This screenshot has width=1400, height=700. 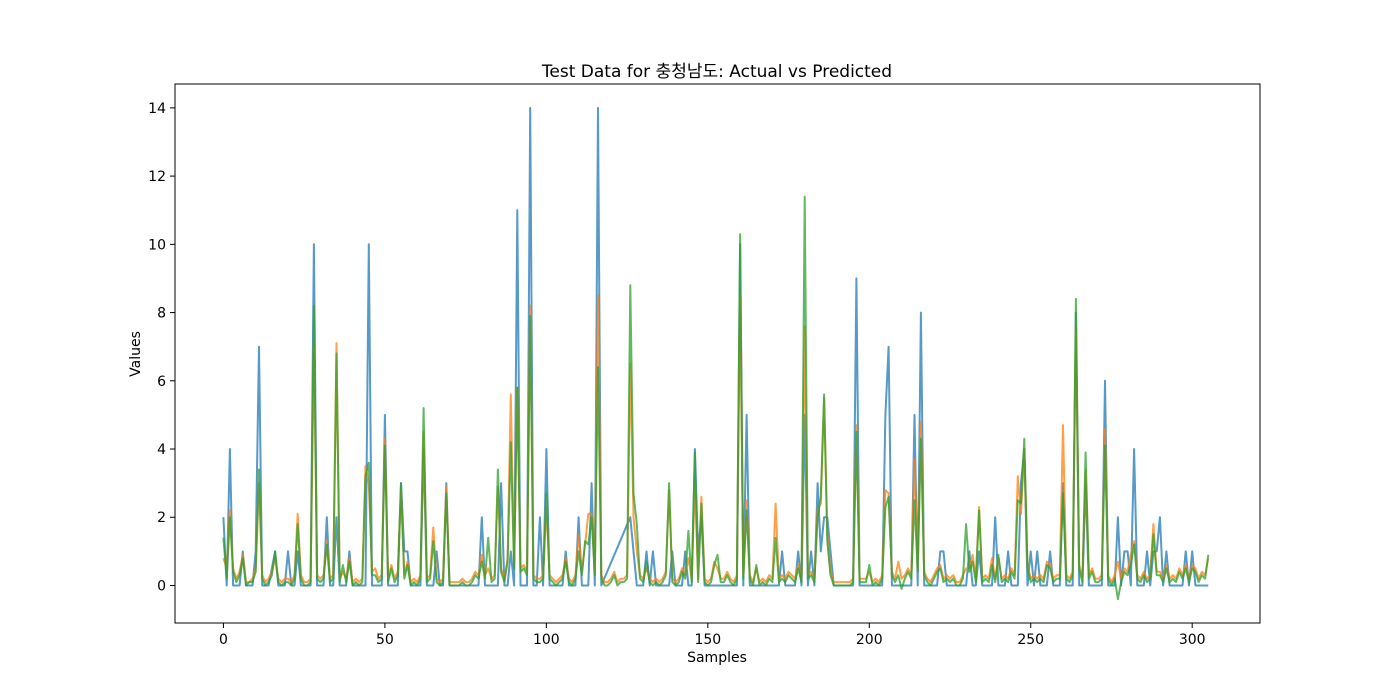 I want to click on x-tick-label: 200, so click(x=869, y=640).